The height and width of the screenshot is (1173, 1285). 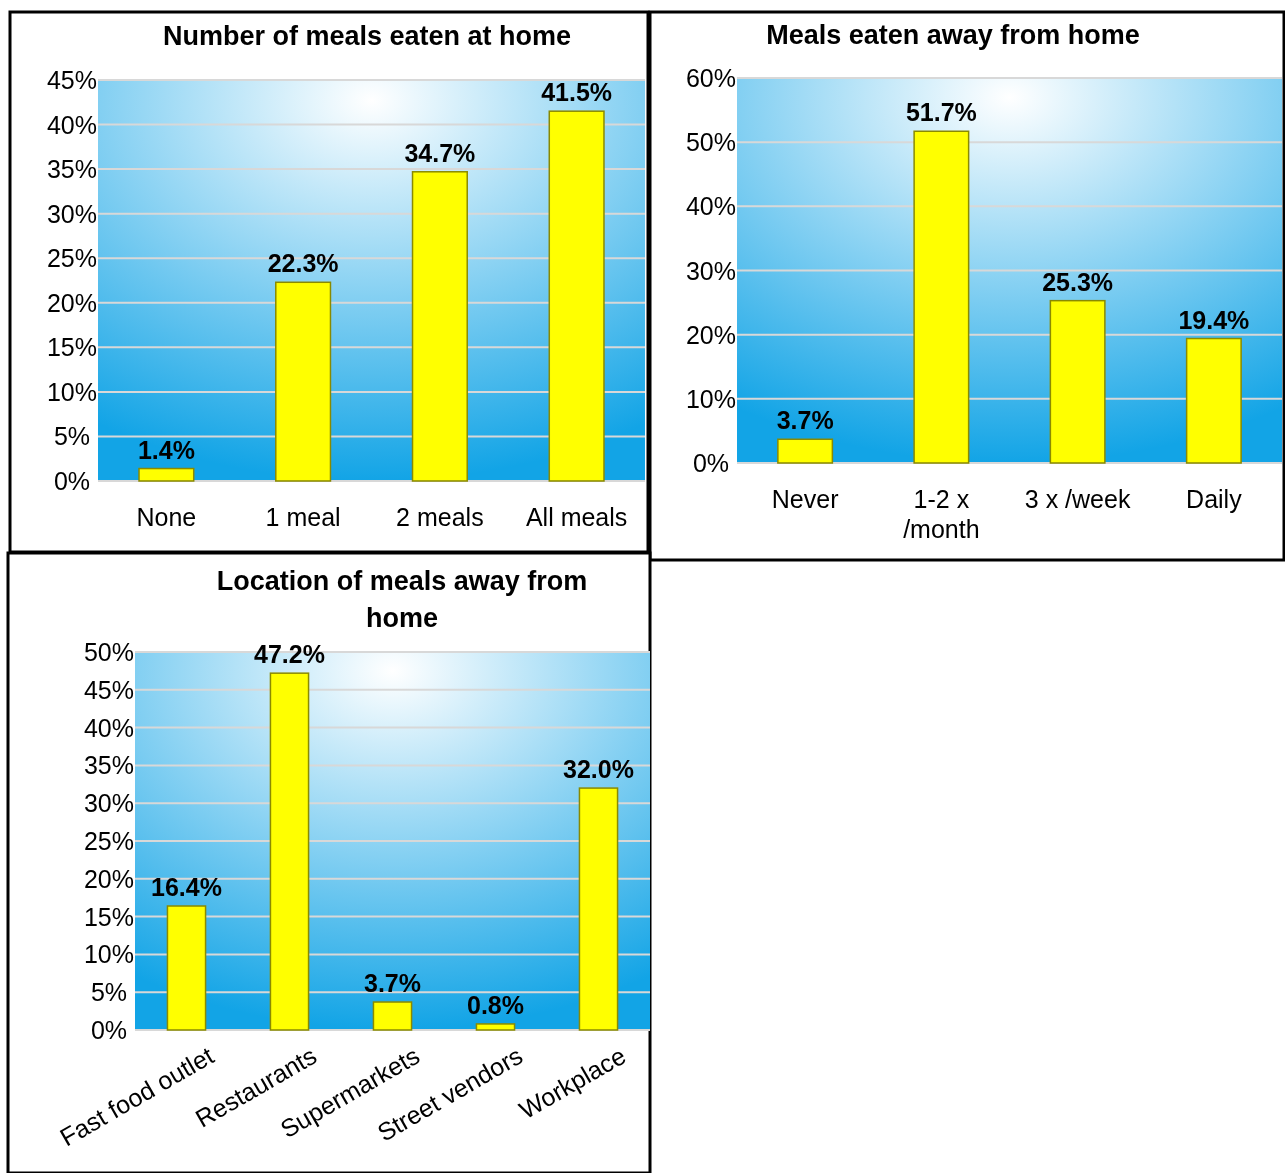 I want to click on x-tick-label: 1 meal, so click(x=303, y=517).